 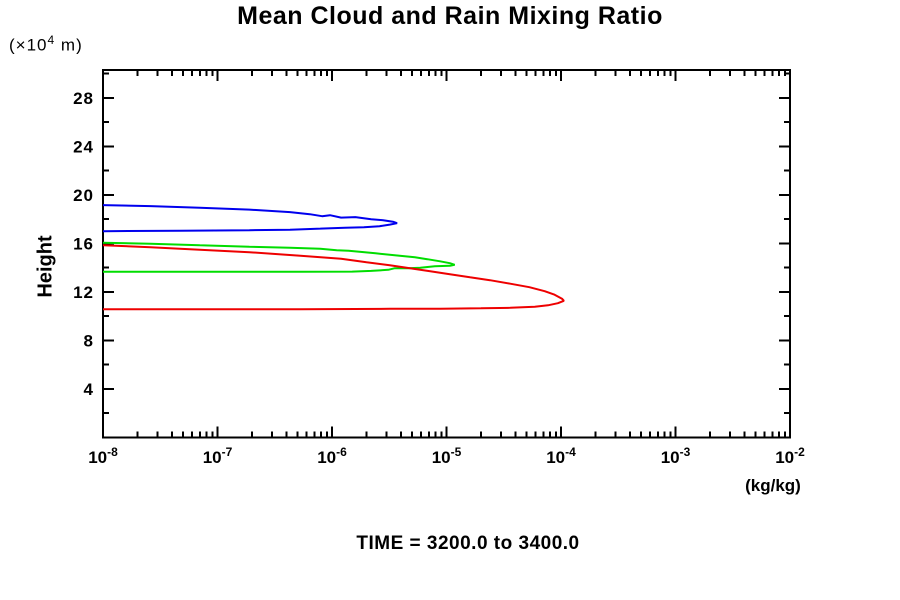 I want to click on x-tick-label: 10⁻⁷, so click(x=218, y=456).